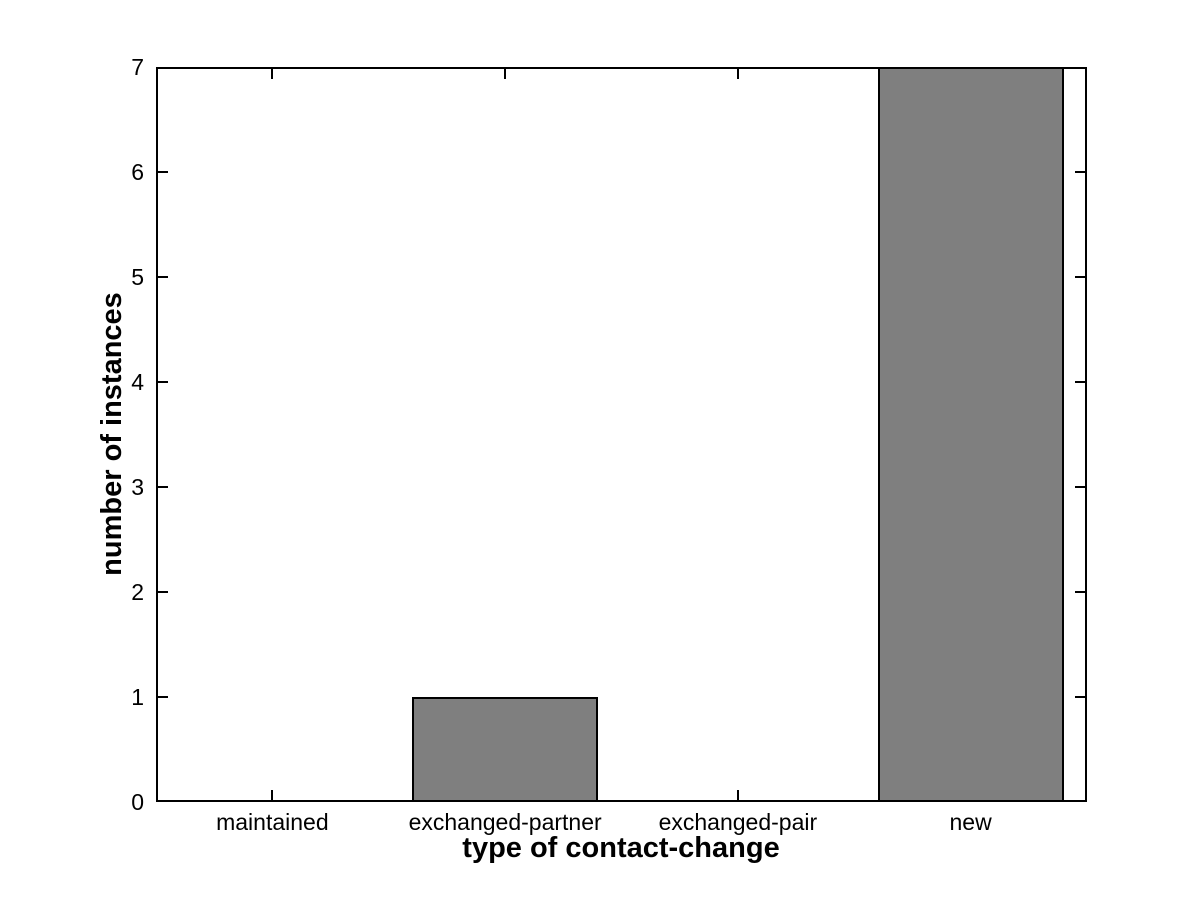 The height and width of the screenshot is (901, 1201). I want to click on x-tick-label: exchanged-partner, so click(505, 822).